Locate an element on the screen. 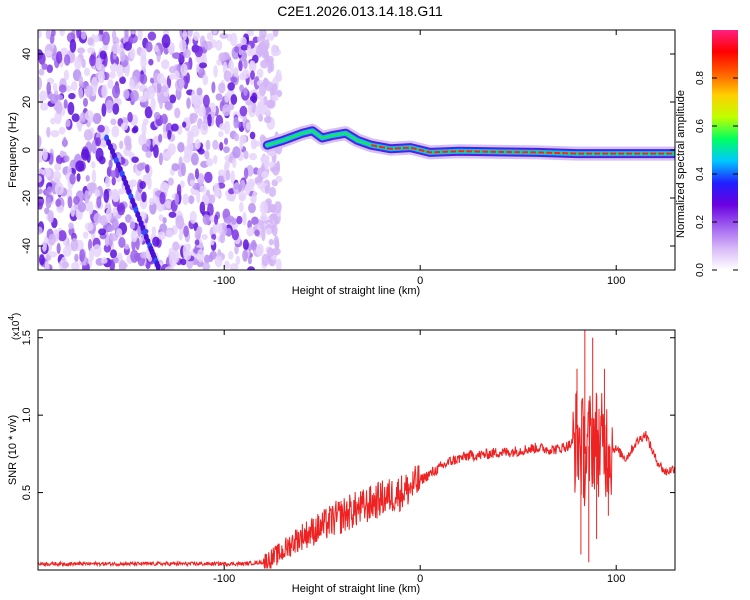 The height and width of the screenshot is (600, 750). colorbar-label: Normalized spectral amplitude is located at coordinates (681, 164).